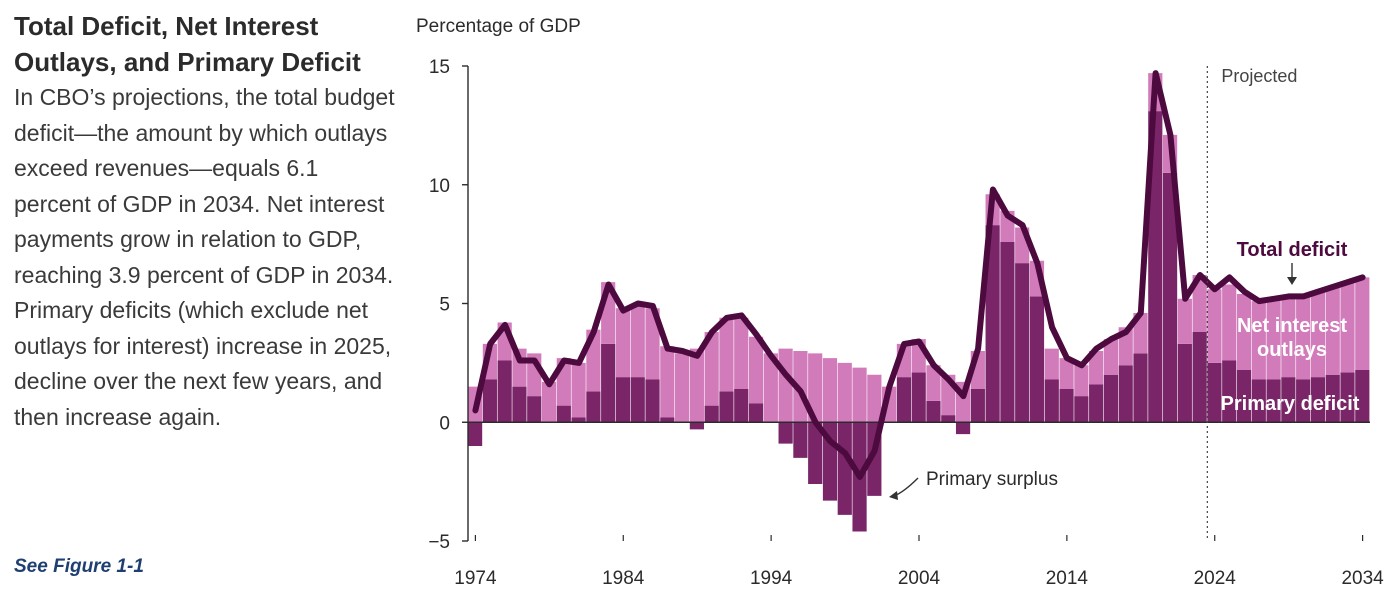 Image resolution: width=1400 pixels, height=604 pixels. I want to click on x-tick-label: 2004, so click(919, 578).